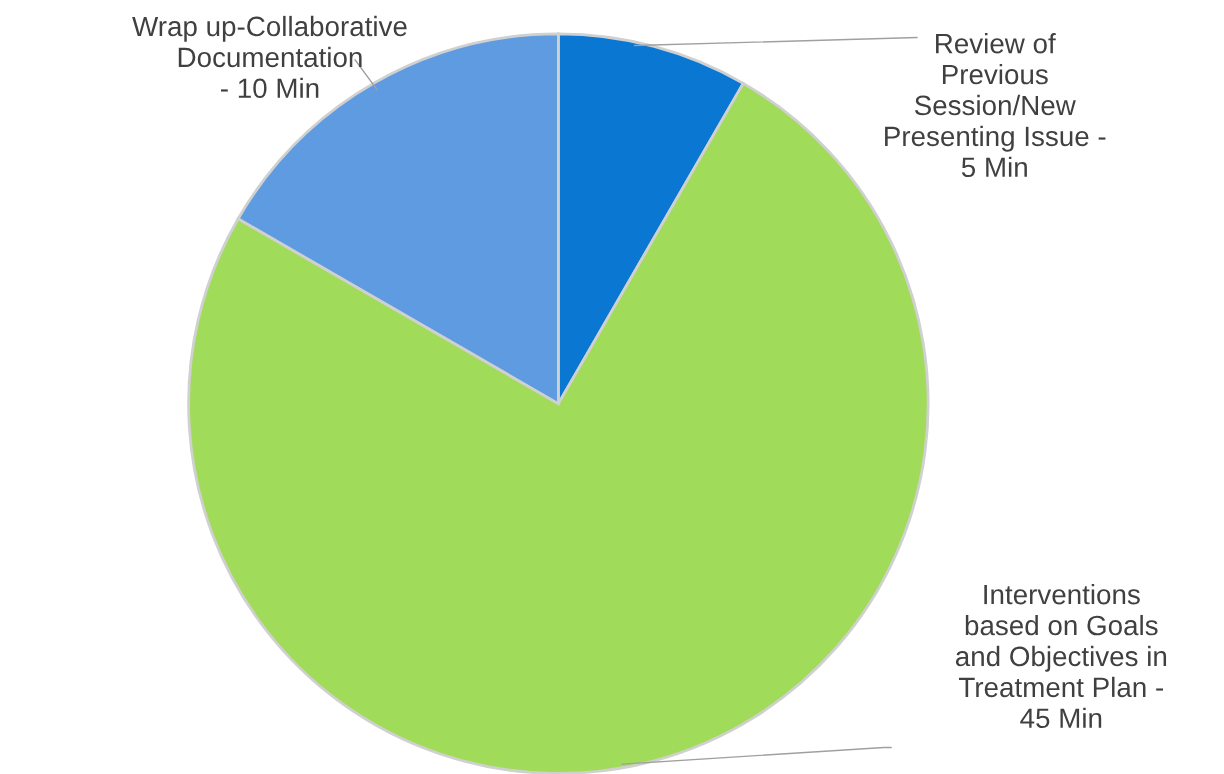  I want to click on slice-label: Interventions based on Goals and Objectives in Treatment Plan - 45 Min, so click(1061, 656).